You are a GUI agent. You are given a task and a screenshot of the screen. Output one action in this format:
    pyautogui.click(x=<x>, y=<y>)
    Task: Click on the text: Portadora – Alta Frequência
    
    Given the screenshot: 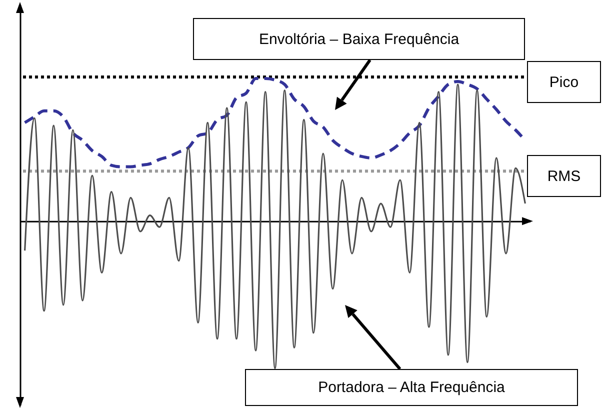 What is the action you would take?
    pyautogui.click(x=411, y=387)
    